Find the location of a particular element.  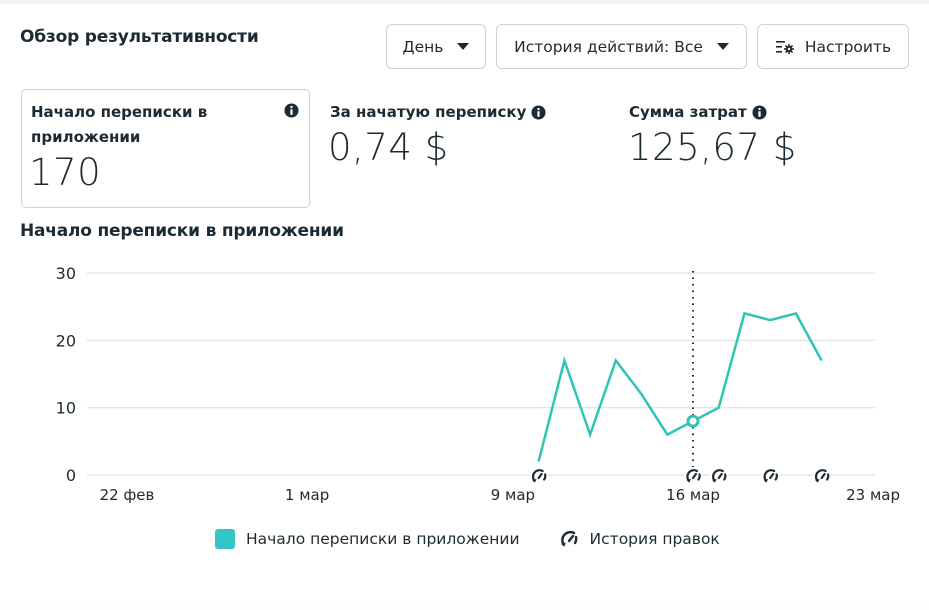

x-tick-label: 22 фев is located at coordinates (127, 495).